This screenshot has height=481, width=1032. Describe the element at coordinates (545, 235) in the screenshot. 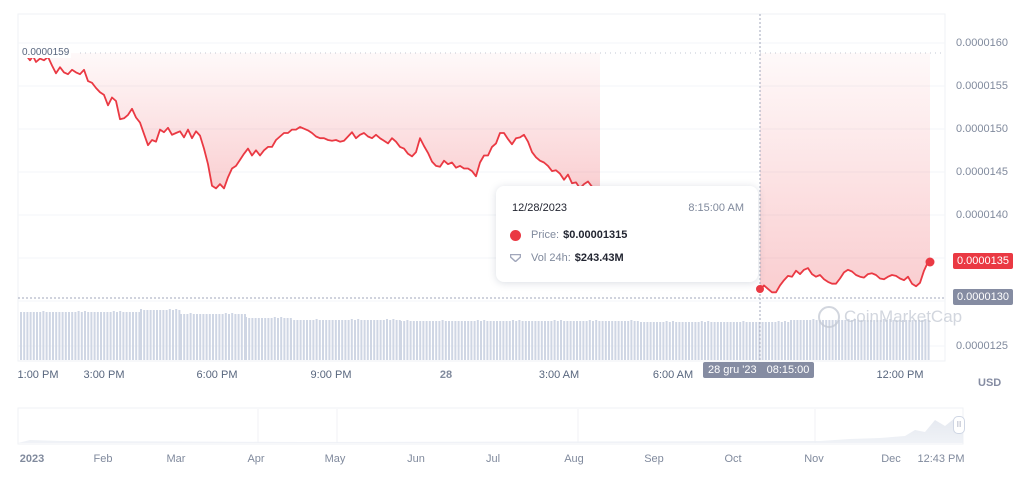

I see `tooltip-price-label: Price:` at that location.